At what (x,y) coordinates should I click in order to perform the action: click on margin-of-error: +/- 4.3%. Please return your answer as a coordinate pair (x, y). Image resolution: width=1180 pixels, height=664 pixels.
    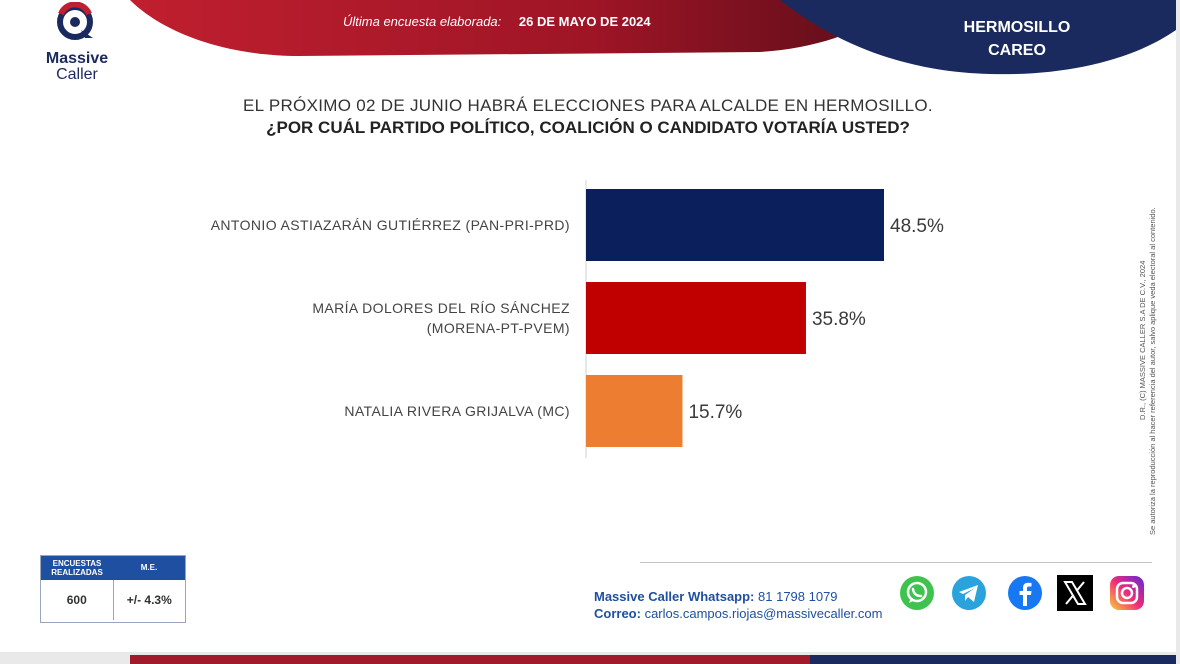
    Looking at the image, I should click on (149, 600).